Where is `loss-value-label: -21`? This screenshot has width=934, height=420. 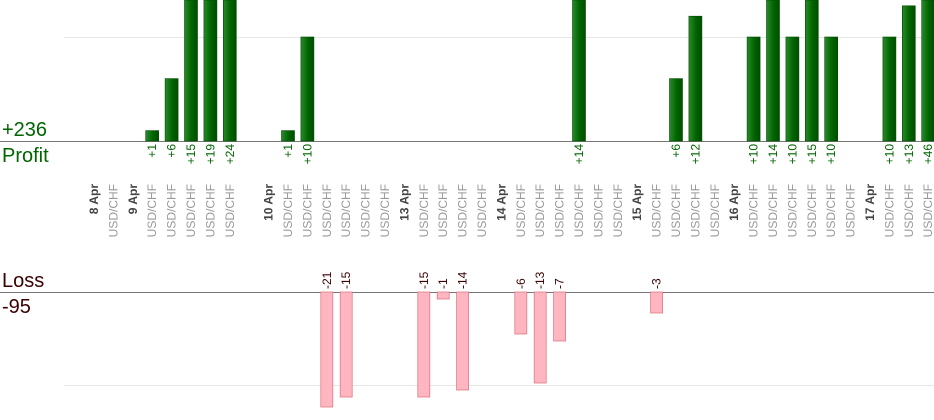 loss-value-label: -21 is located at coordinates (327, 280).